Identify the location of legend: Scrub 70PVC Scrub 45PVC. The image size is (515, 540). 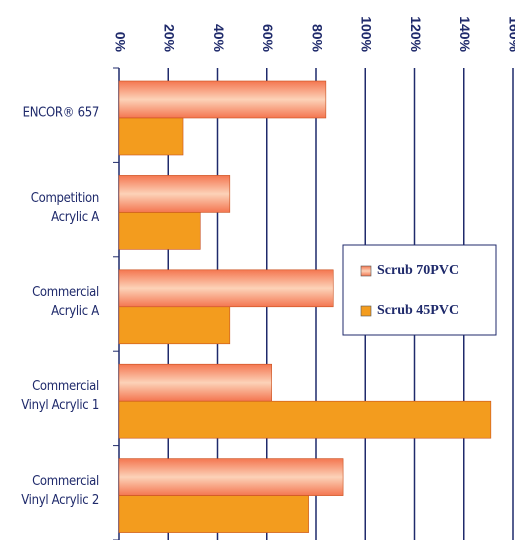
(419, 290).